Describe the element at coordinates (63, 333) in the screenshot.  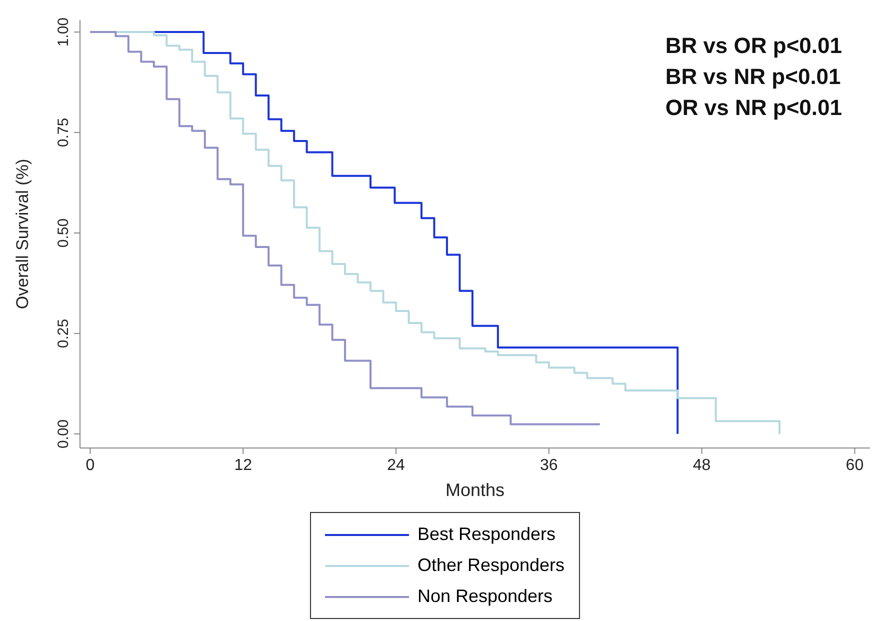
I see `y-tick-label: 0.25` at that location.